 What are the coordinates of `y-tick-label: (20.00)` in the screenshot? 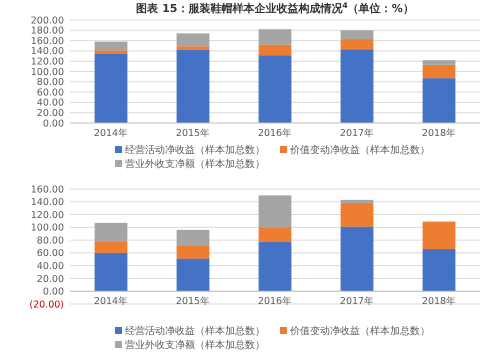 It's located at (46, 304).